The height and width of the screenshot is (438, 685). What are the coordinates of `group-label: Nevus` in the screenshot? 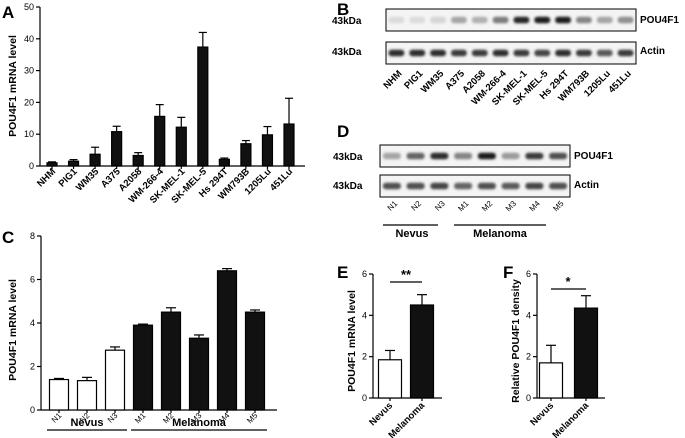 It's located at (86, 423).